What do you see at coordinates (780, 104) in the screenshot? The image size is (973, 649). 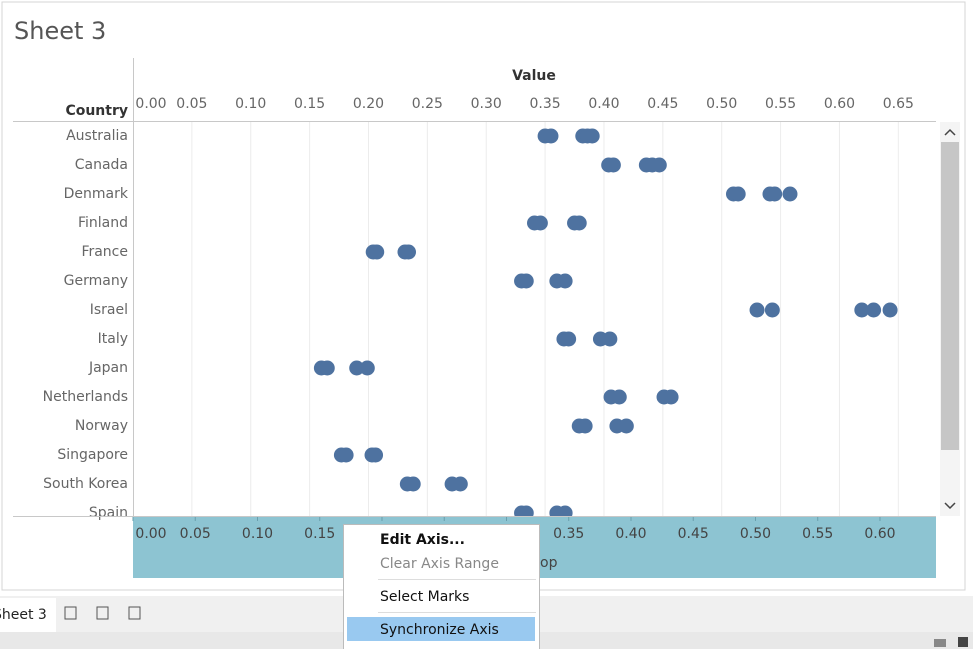 I see `x-tick-label: 0.55` at bounding box center [780, 104].